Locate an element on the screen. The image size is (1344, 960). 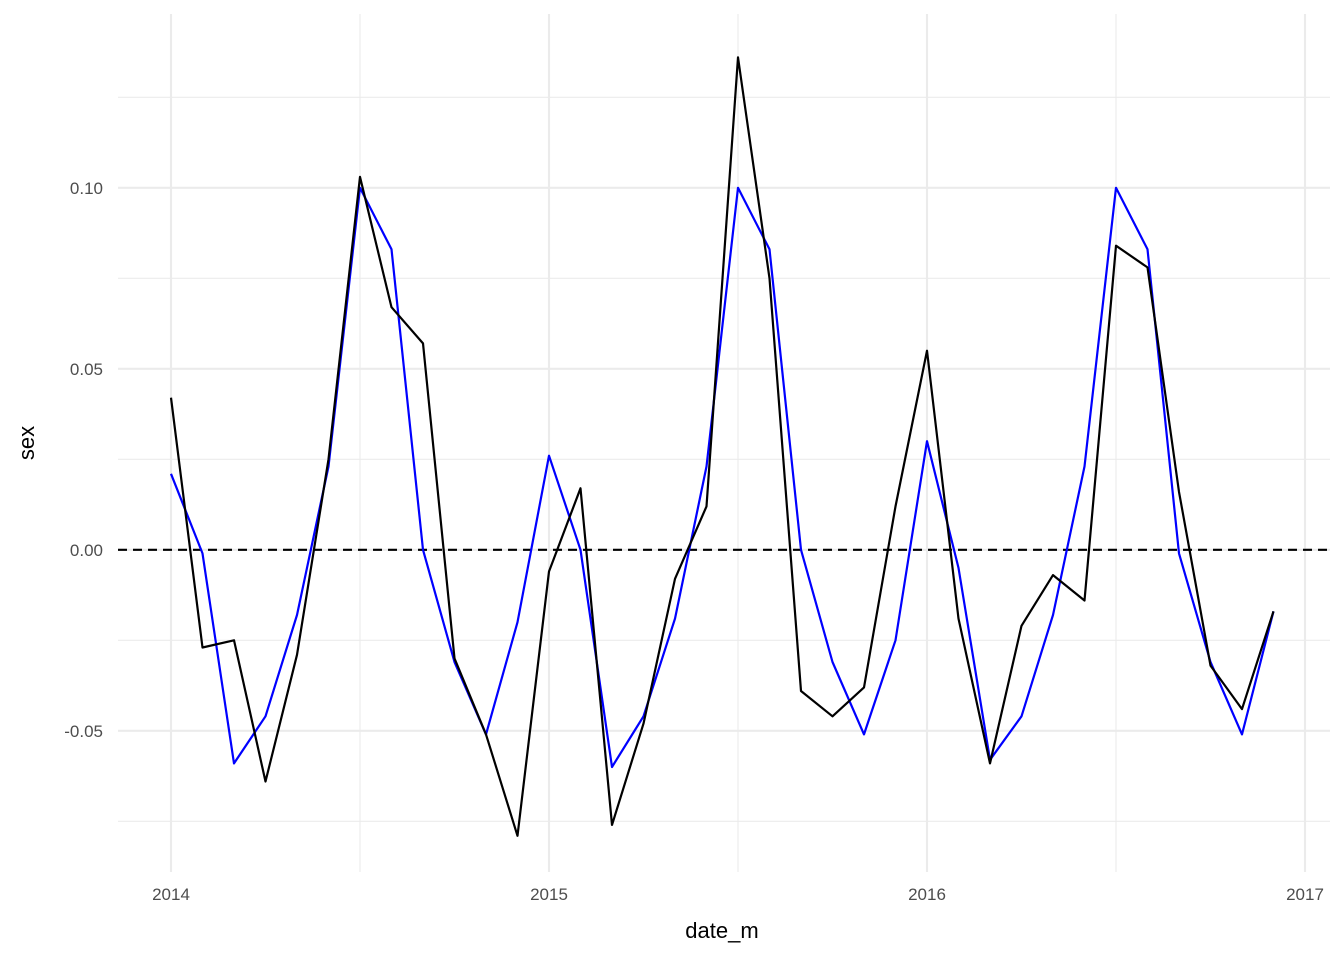
x-tick-label: 2017 is located at coordinates (1305, 894).